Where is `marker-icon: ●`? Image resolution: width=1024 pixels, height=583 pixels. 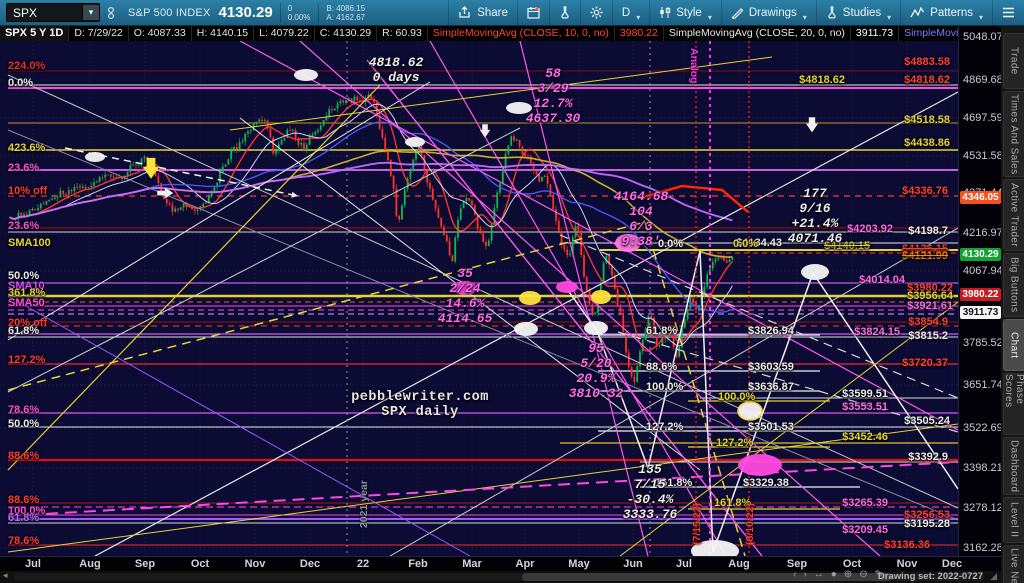
marker-icon: ● is located at coordinates (833, 574).